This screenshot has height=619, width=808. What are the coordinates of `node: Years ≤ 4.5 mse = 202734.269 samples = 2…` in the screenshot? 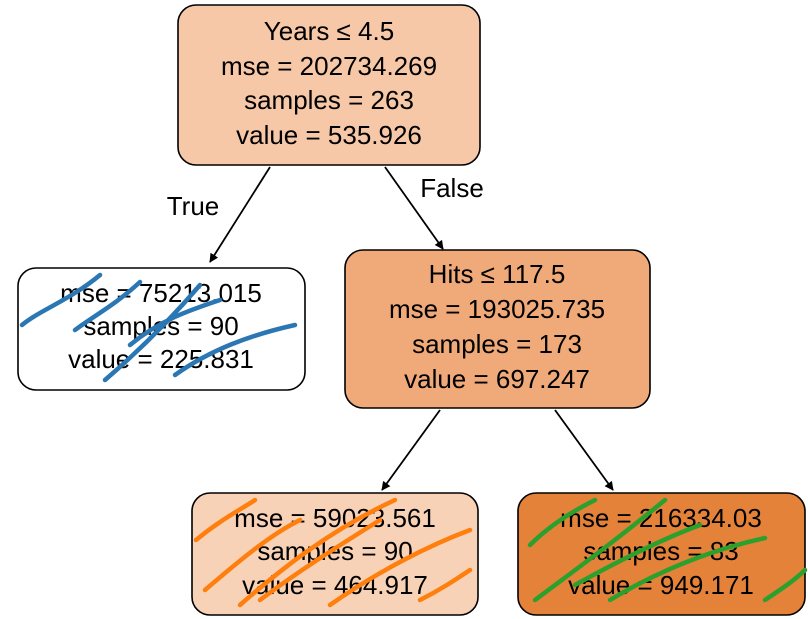 It's located at (329, 85).